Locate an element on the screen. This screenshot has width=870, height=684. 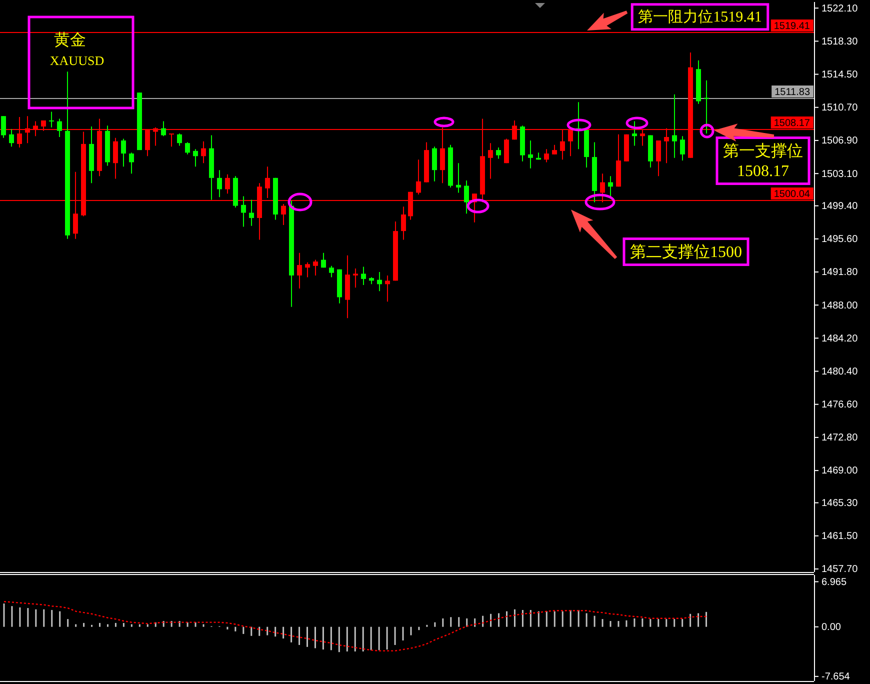
y-tick-label: 1495.60 is located at coordinates (840, 240).